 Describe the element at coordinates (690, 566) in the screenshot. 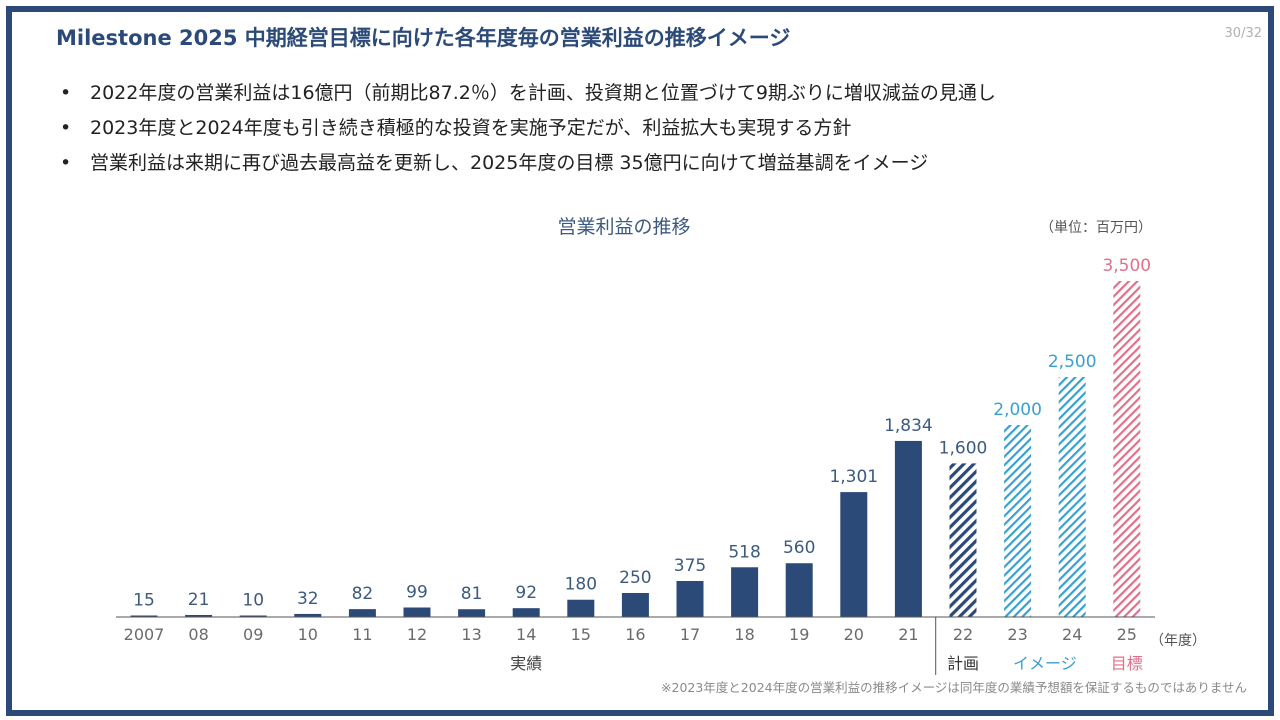

I see `value-label: 375` at that location.